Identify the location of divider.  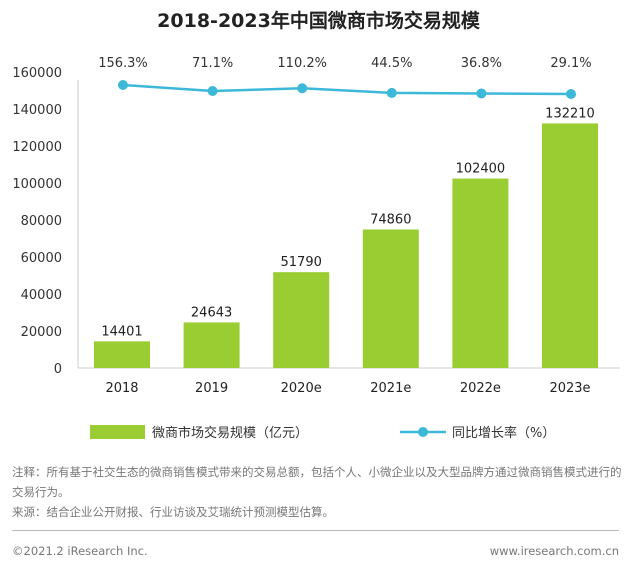
(315, 530).